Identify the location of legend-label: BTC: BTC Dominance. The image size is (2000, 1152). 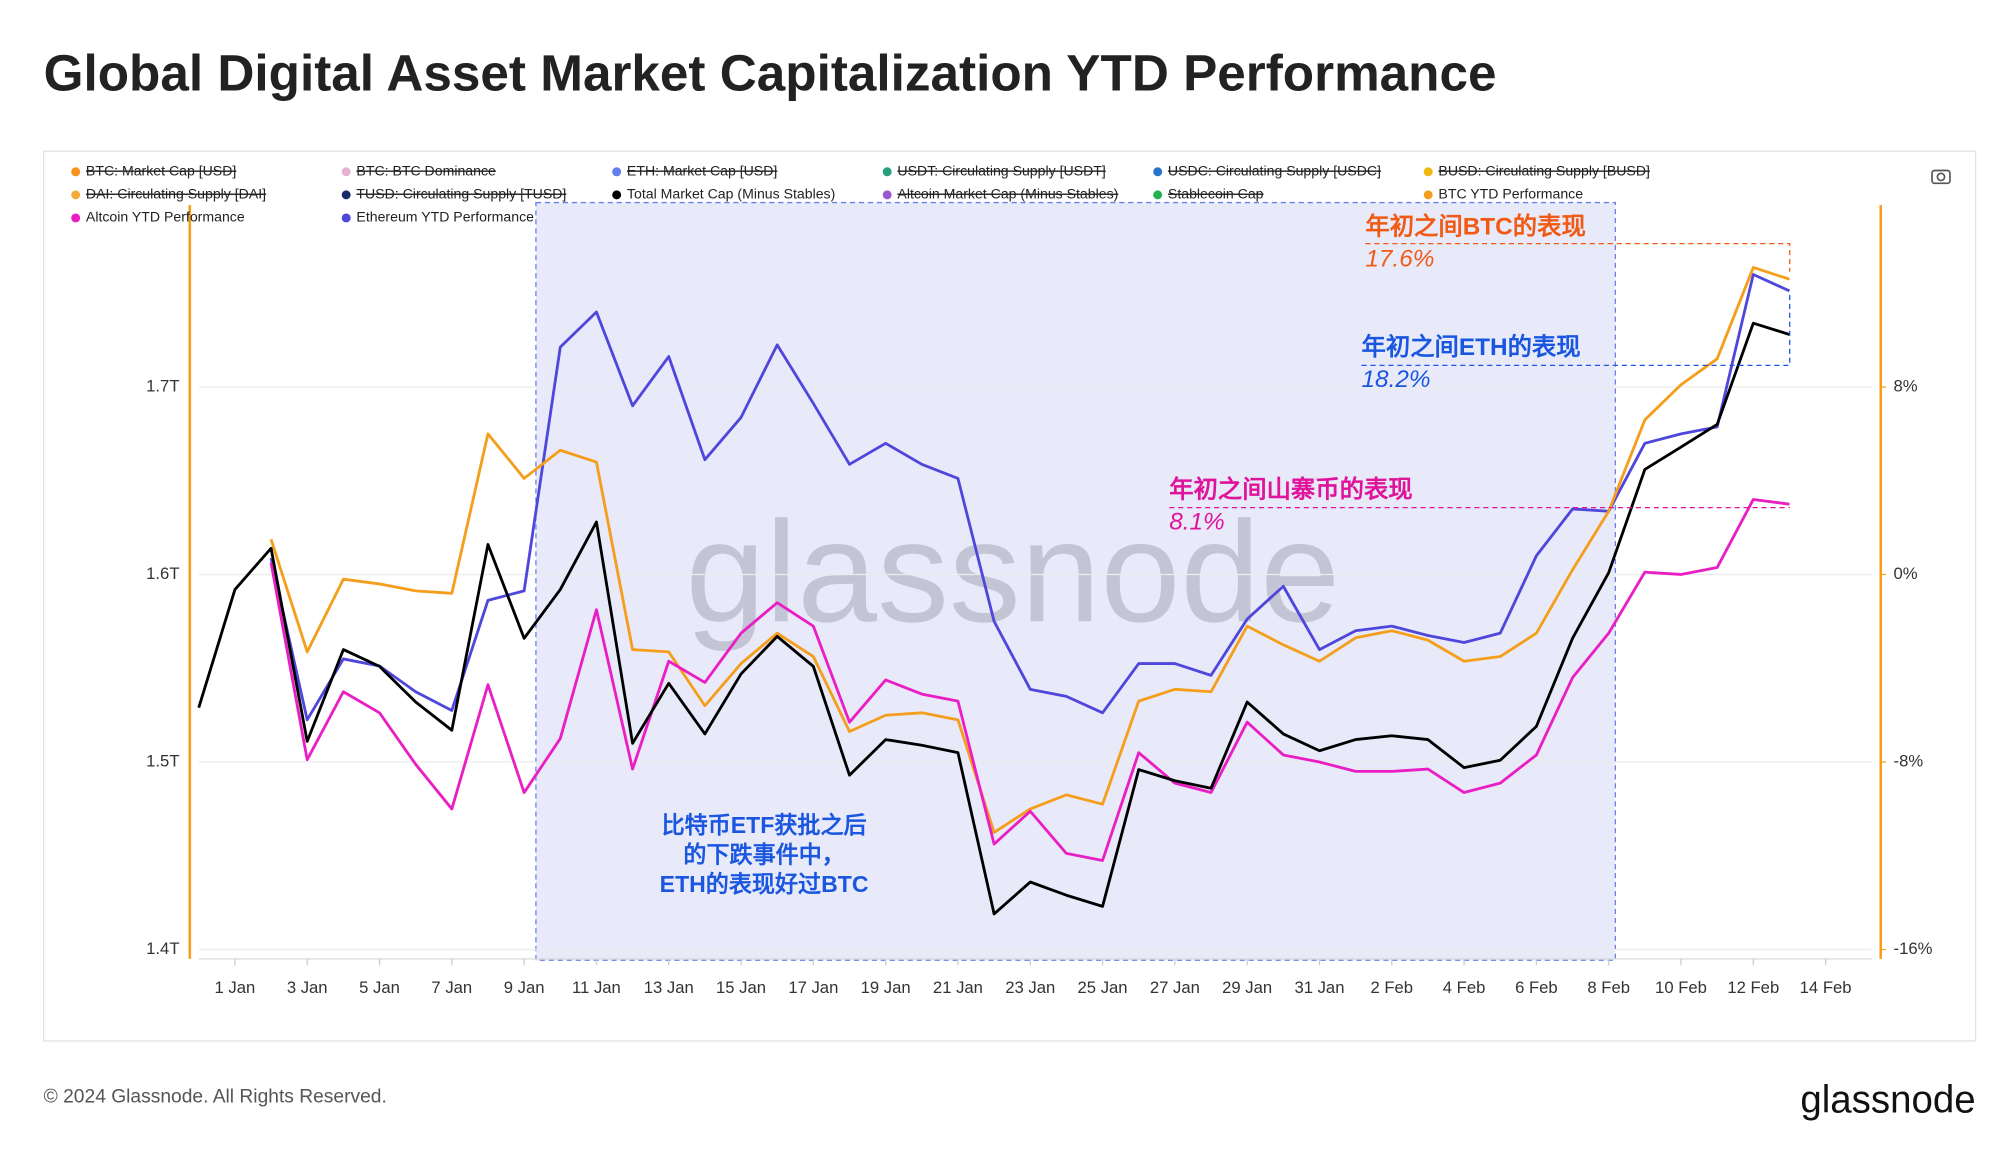
(426, 171).